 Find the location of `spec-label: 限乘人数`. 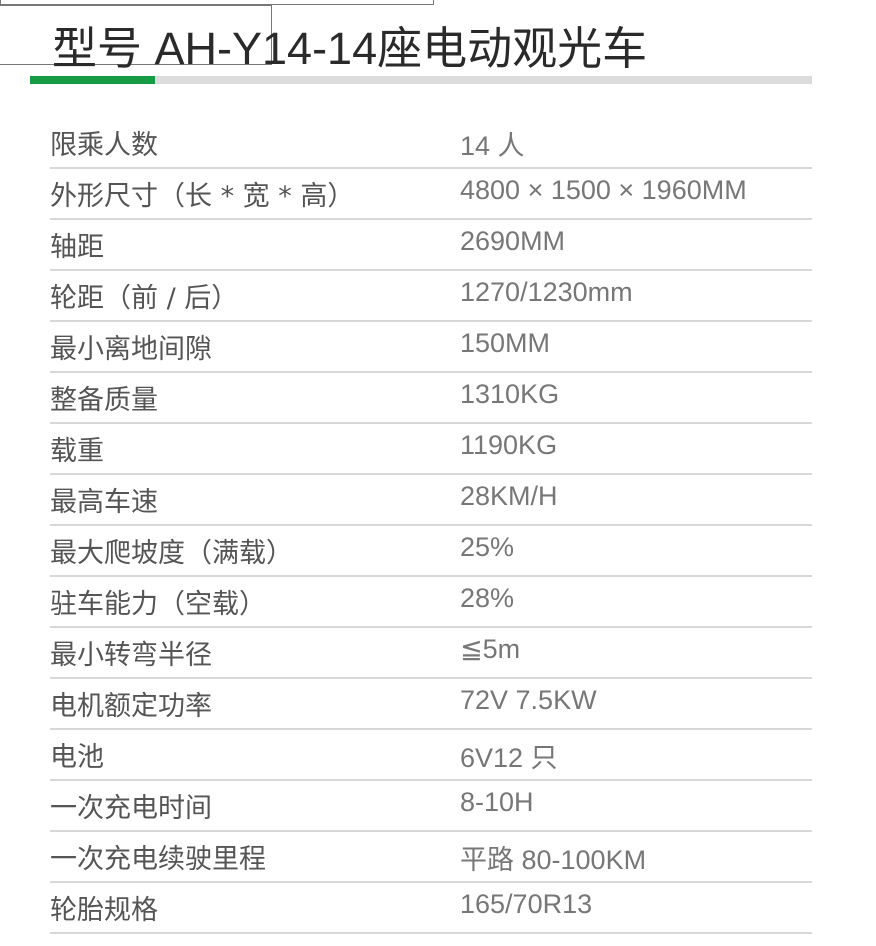

spec-label: 限乘人数 is located at coordinates (104, 145).